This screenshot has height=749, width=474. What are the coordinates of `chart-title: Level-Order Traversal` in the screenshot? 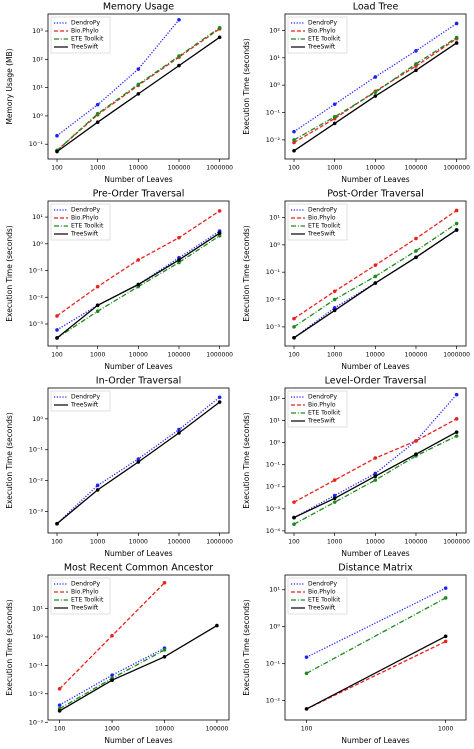 It's located at (376, 381).